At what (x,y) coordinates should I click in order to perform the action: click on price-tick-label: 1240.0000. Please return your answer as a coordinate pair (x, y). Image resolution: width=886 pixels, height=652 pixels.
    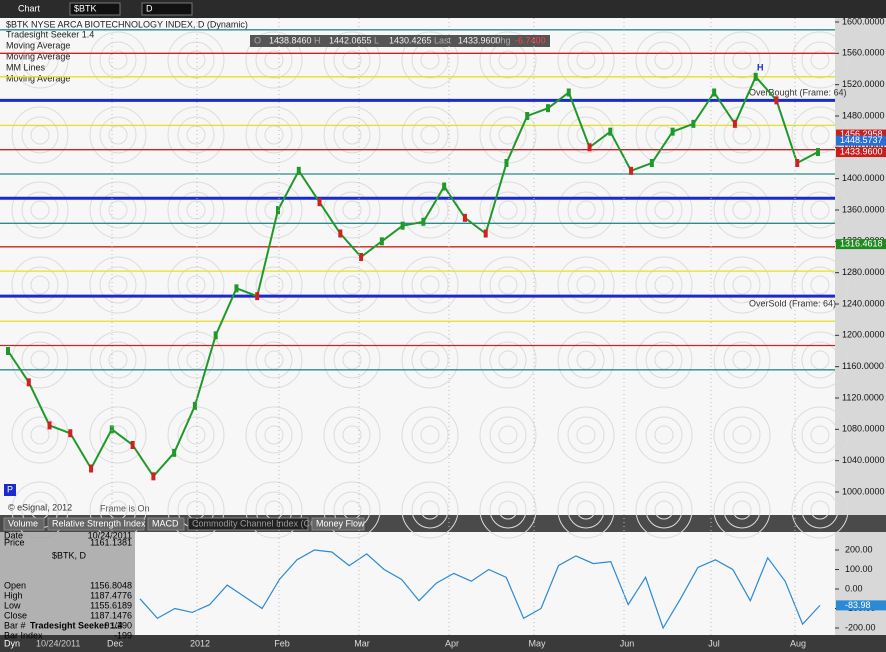
    Looking at the image, I should click on (863, 303).